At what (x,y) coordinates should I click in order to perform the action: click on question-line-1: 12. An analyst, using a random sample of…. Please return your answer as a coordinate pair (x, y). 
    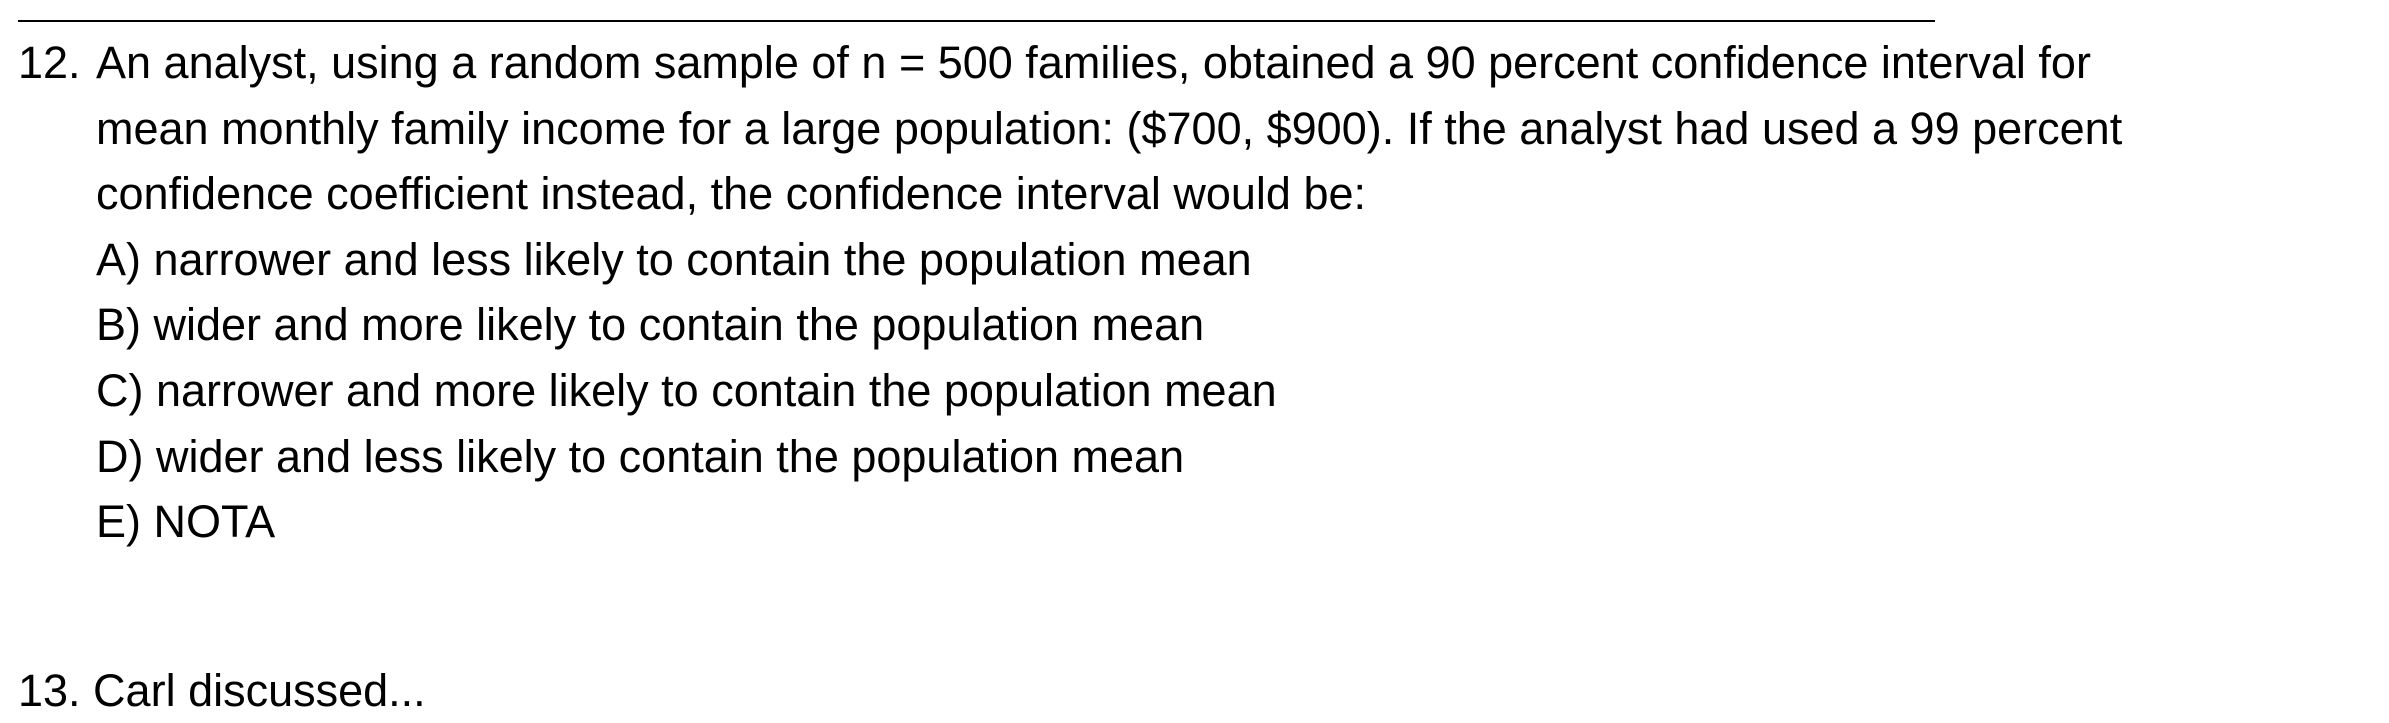
    Looking at the image, I should click on (1188, 63).